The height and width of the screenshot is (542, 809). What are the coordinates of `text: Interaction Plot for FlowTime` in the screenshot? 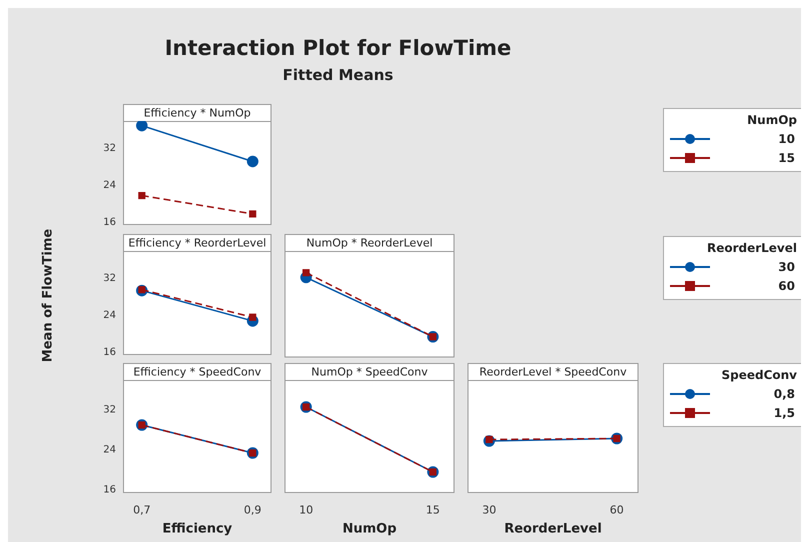 It's located at (338, 48).